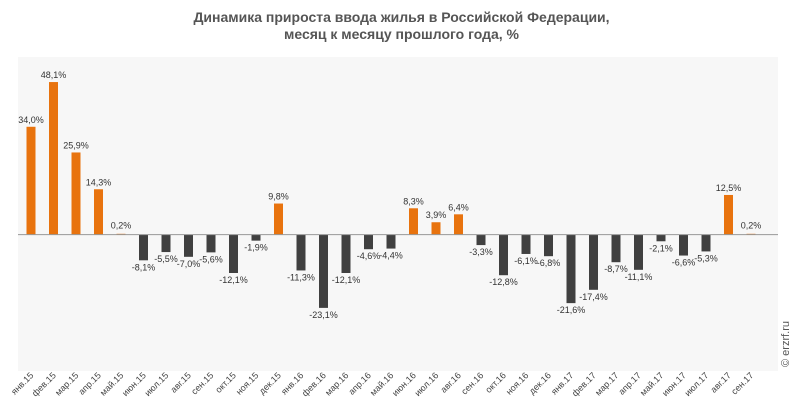  What do you see at coordinates (336, 383) in the screenshot?
I see `x-tick-мар.16: мар.16` at bounding box center [336, 383].